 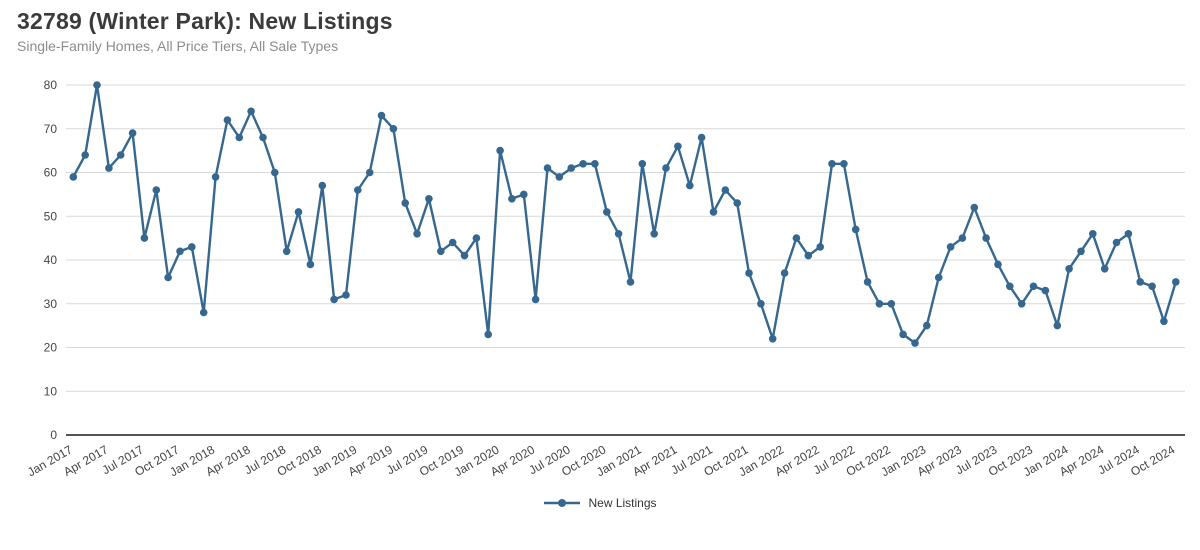 What do you see at coordinates (205, 21) in the screenshot?
I see `page-title: 32789 (Winter Park): New Listings` at bounding box center [205, 21].